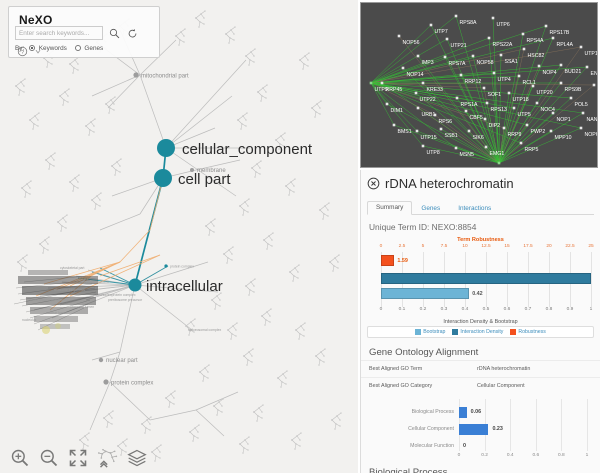 The height and width of the screenshot is (473, 600). What do you see at coordinates (423, 246) in the screenshot?
I see `top-tick: 5` at bounding box center [423, 246].